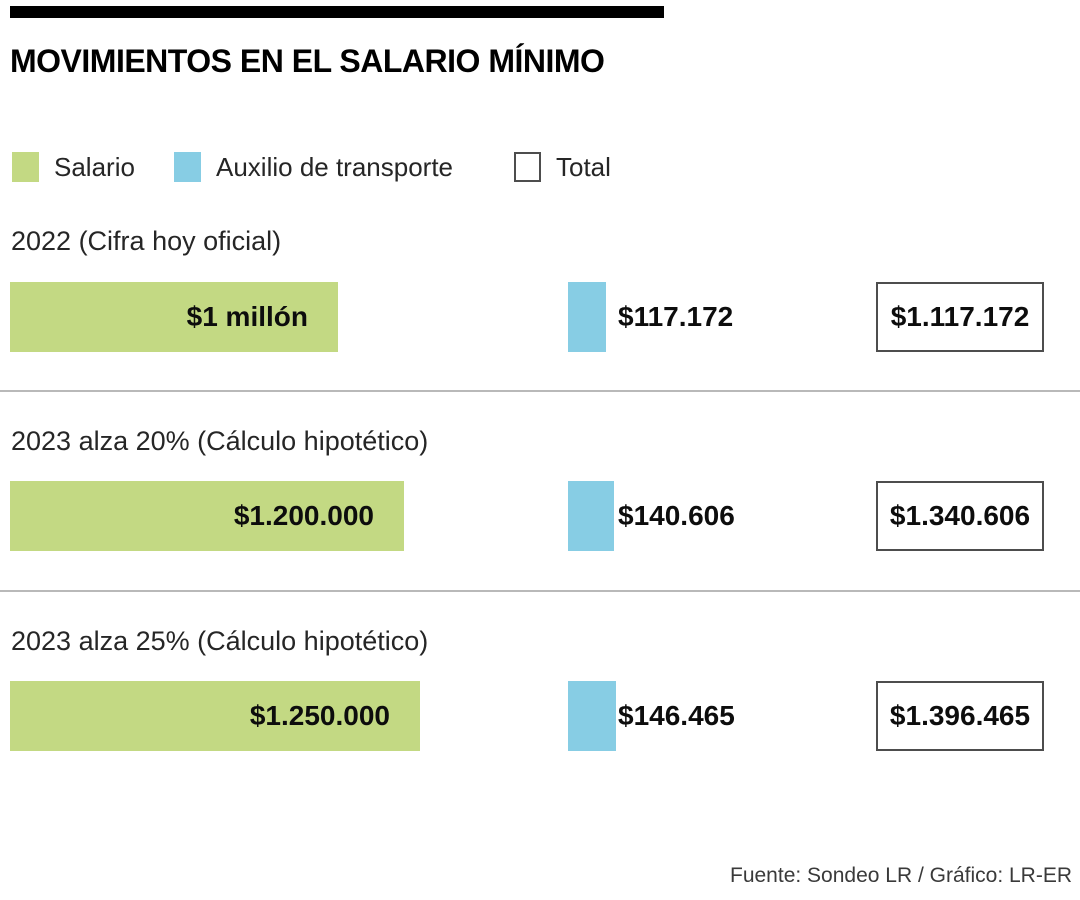 Image resolution: width=1080 pixels, height=900 pixels. I want to click on salario-bar: $1.250.000, so click(215, 716).